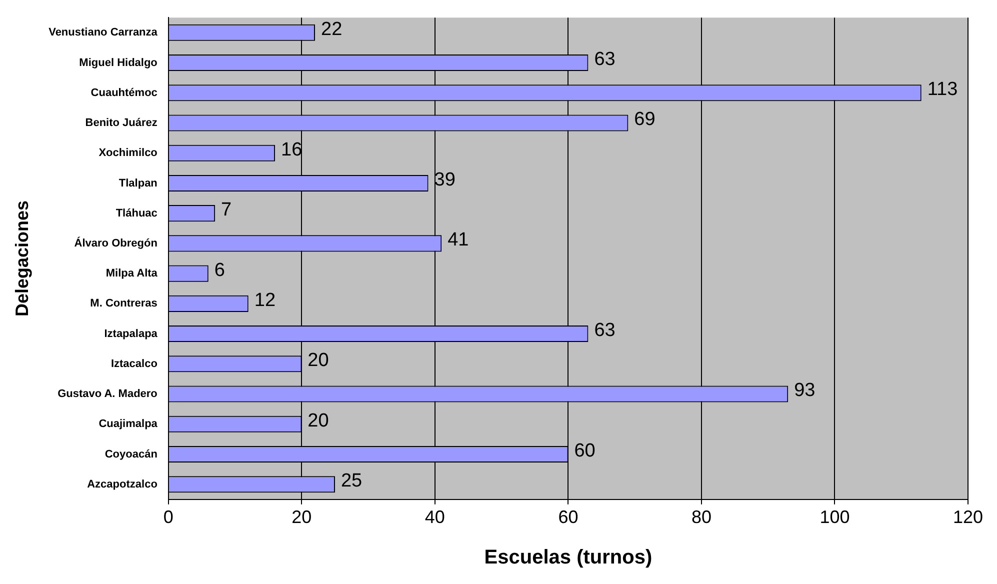 Image resolution: width=997 pixels, height=584 pixels. What do you see at coordinates (805, 391) in the screenshot?
I see `data-label: 93` at bounding box center [805, 391].